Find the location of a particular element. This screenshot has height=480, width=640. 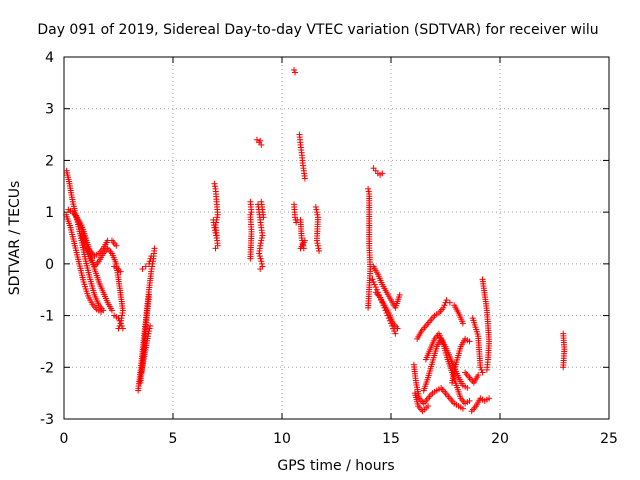

y-tick-label: 4 is located at coordinates (49, 58).